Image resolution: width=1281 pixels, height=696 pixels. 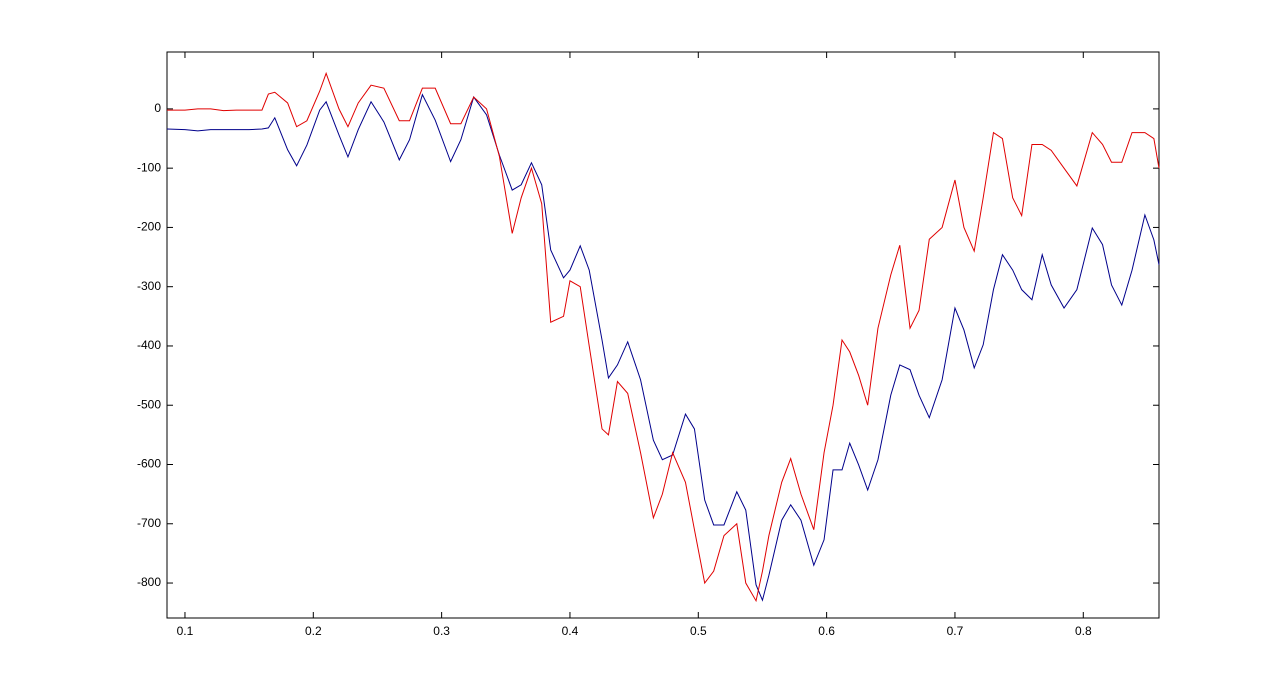 I want to click on x-tick-label: 0.8, so click(x=1083, y=631).